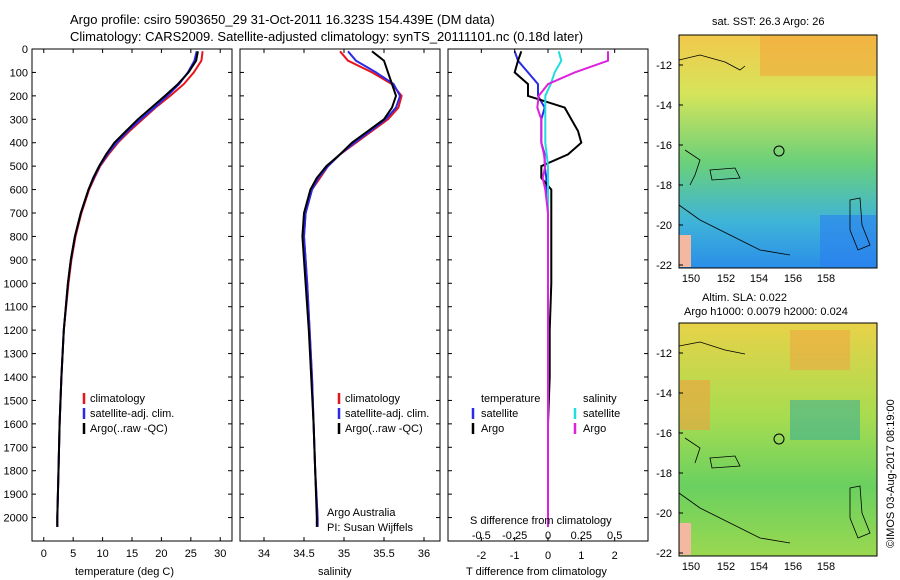 This screenshot has width=900, height=580. I want to click on difference-chart, so click(561, 288).